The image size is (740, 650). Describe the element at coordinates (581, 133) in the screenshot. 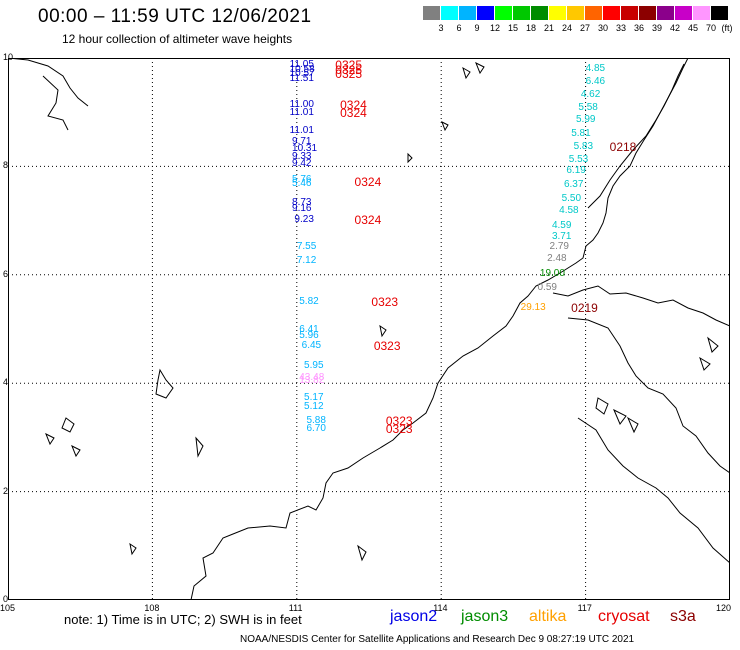

I see `wave-height-value: 5.81` at that location.